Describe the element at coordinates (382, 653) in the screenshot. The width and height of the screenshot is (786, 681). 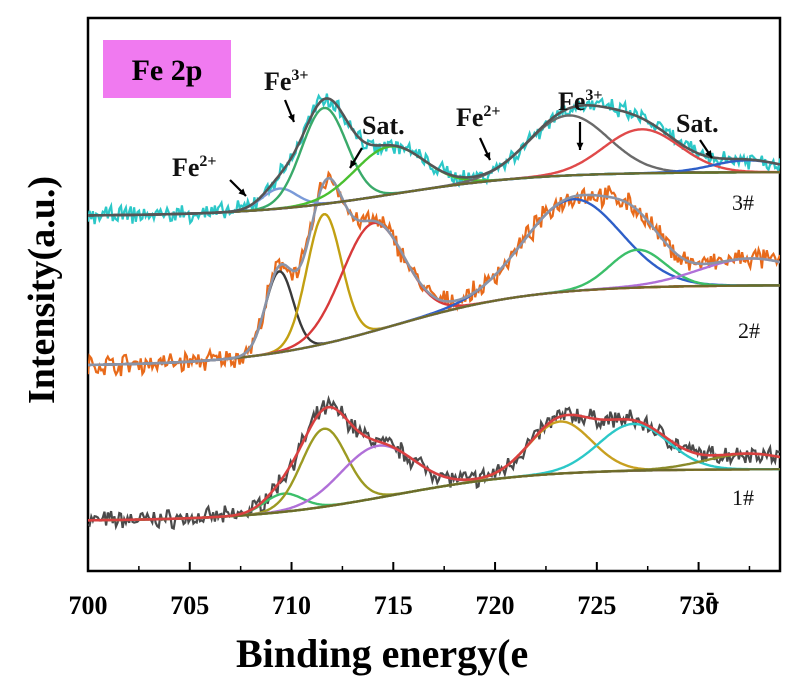
I see `x-axis-title: Binding energy(e` at that location.